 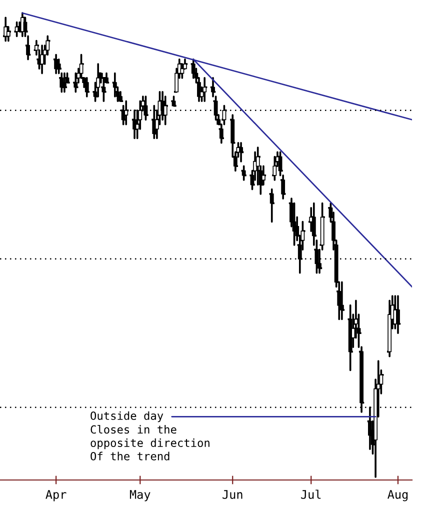 I want to click on x-tick-label: Aug, so click(x=398, y=496).